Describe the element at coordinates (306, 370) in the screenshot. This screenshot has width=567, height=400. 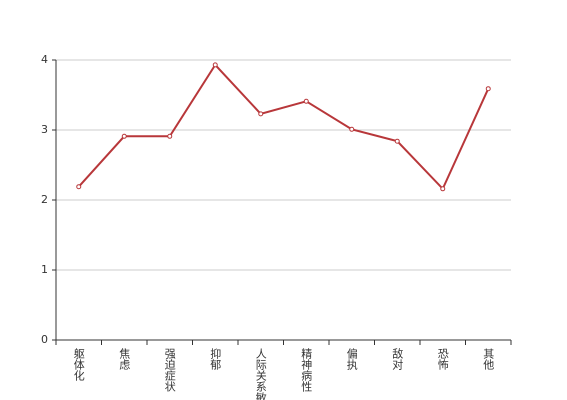
I see `x-tick-label: 精神病性` at that location.